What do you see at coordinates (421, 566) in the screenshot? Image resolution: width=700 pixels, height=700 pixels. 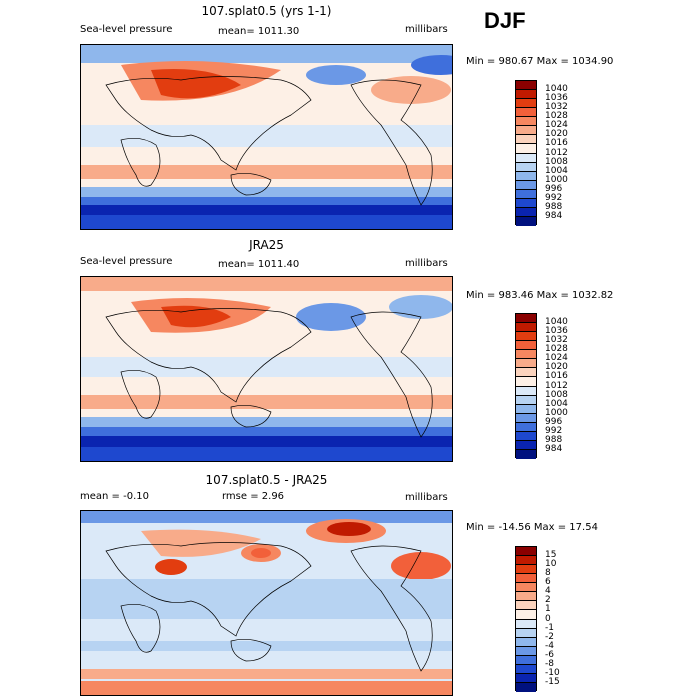 I see `panel3-atlantic-anomaly` at bounding box center [421, 566].